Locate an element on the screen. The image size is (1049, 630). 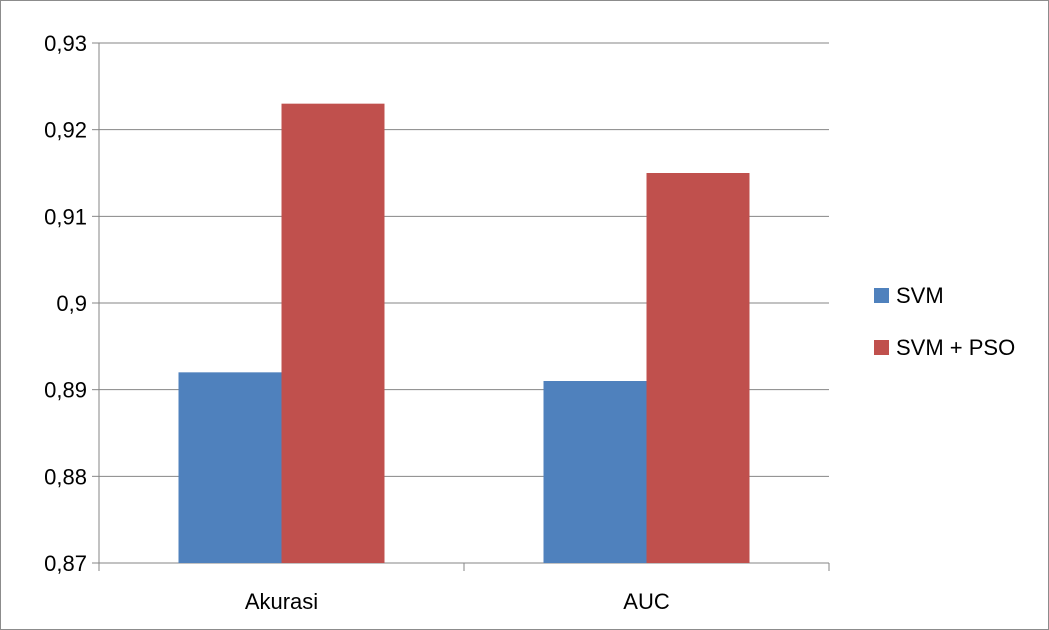
y-tick-label: 0,93 is located at coordinates (65, 43).